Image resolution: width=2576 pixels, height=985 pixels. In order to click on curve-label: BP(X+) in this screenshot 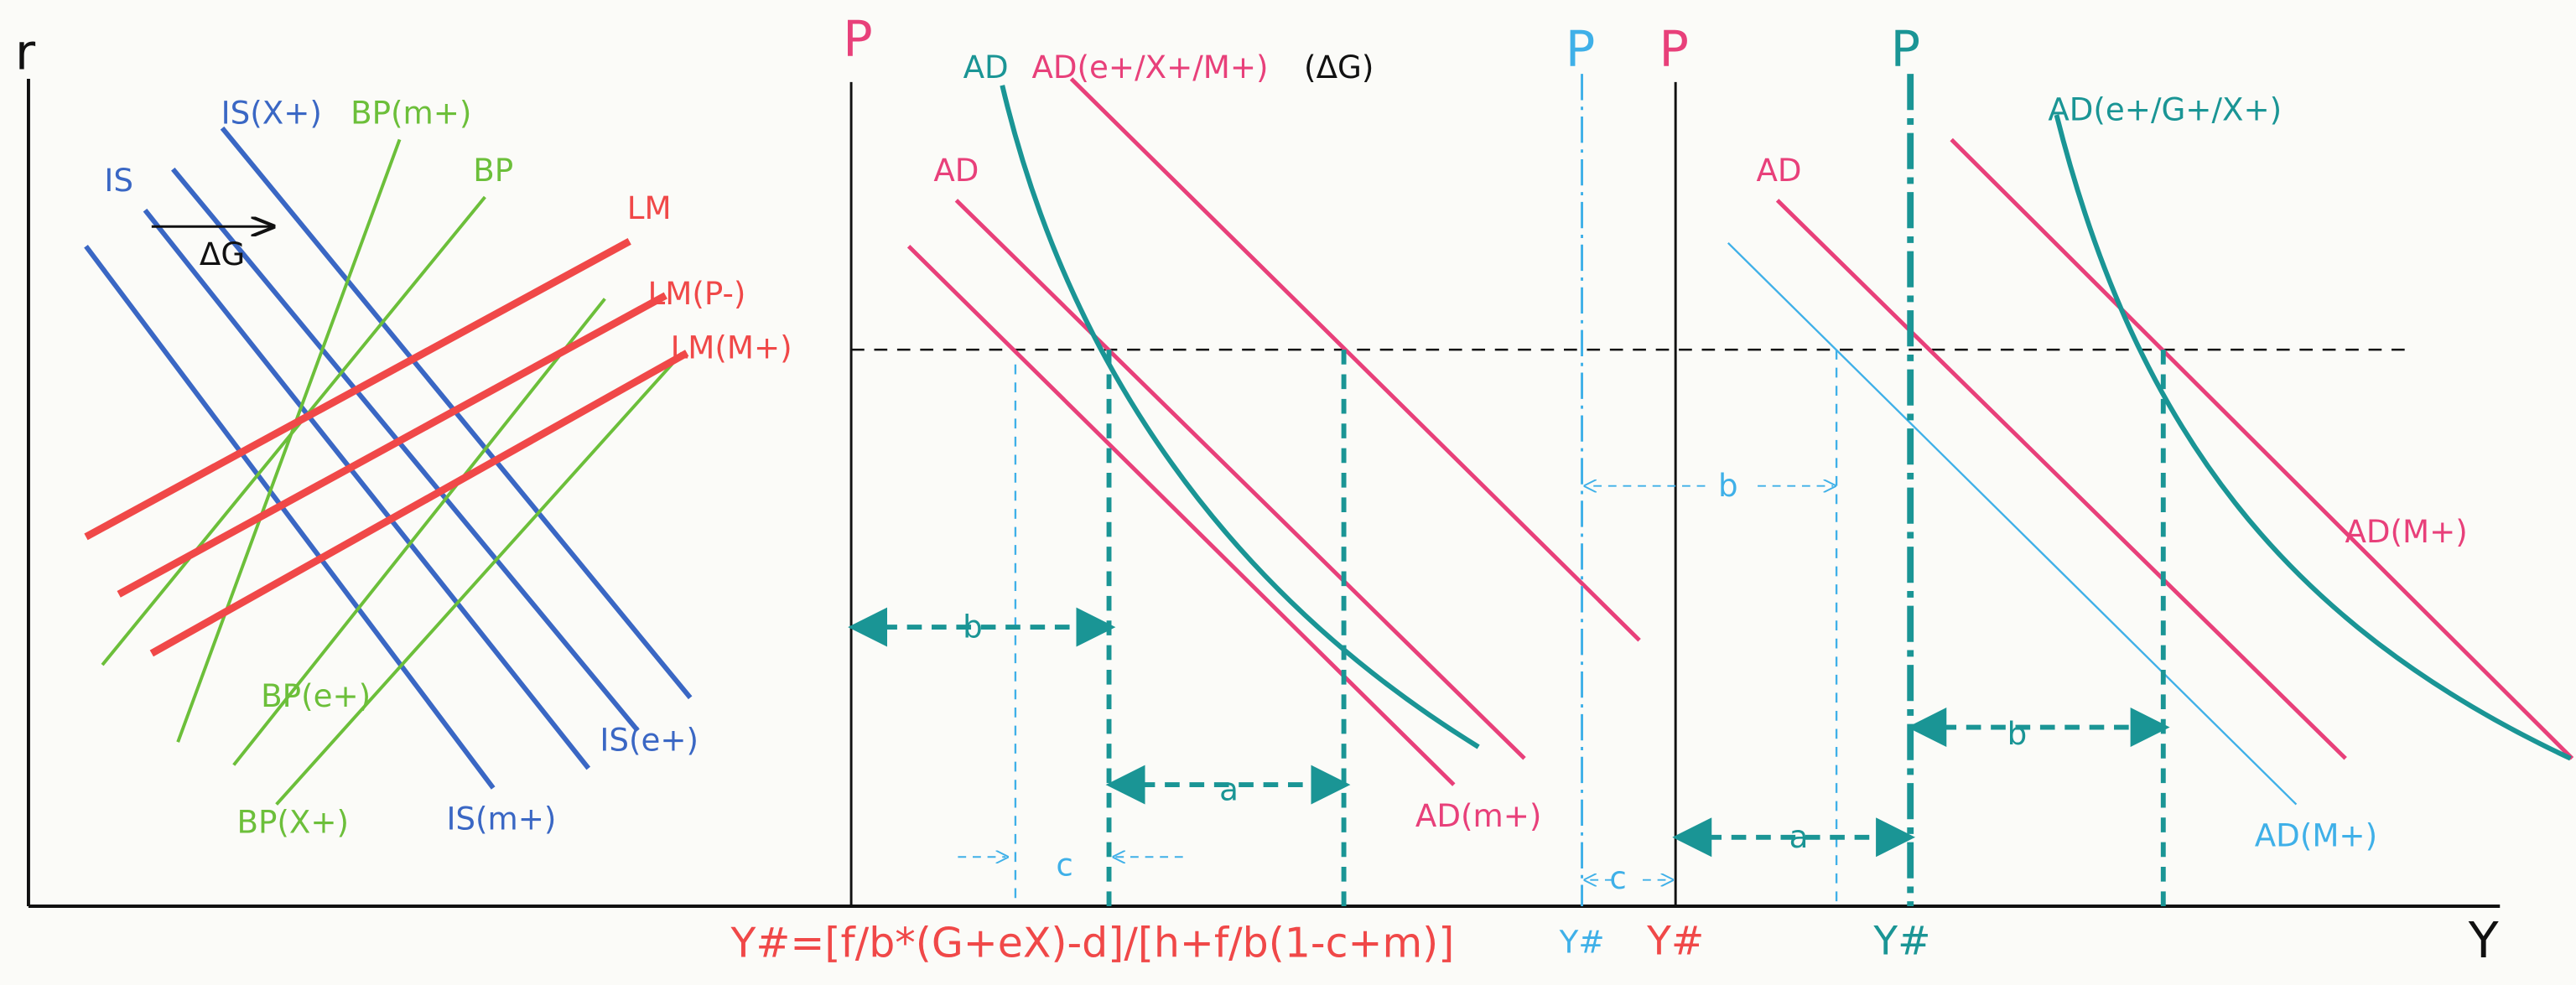, I will do `click(292, 822)`.